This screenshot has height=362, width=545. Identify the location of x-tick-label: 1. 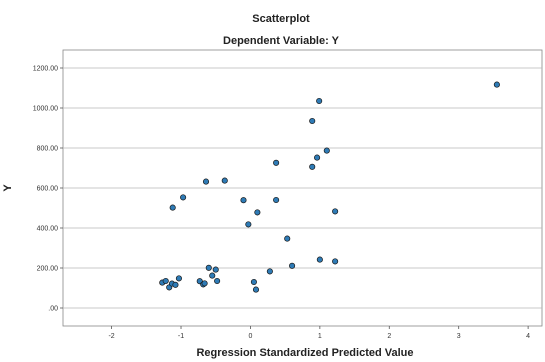
(320, 336).